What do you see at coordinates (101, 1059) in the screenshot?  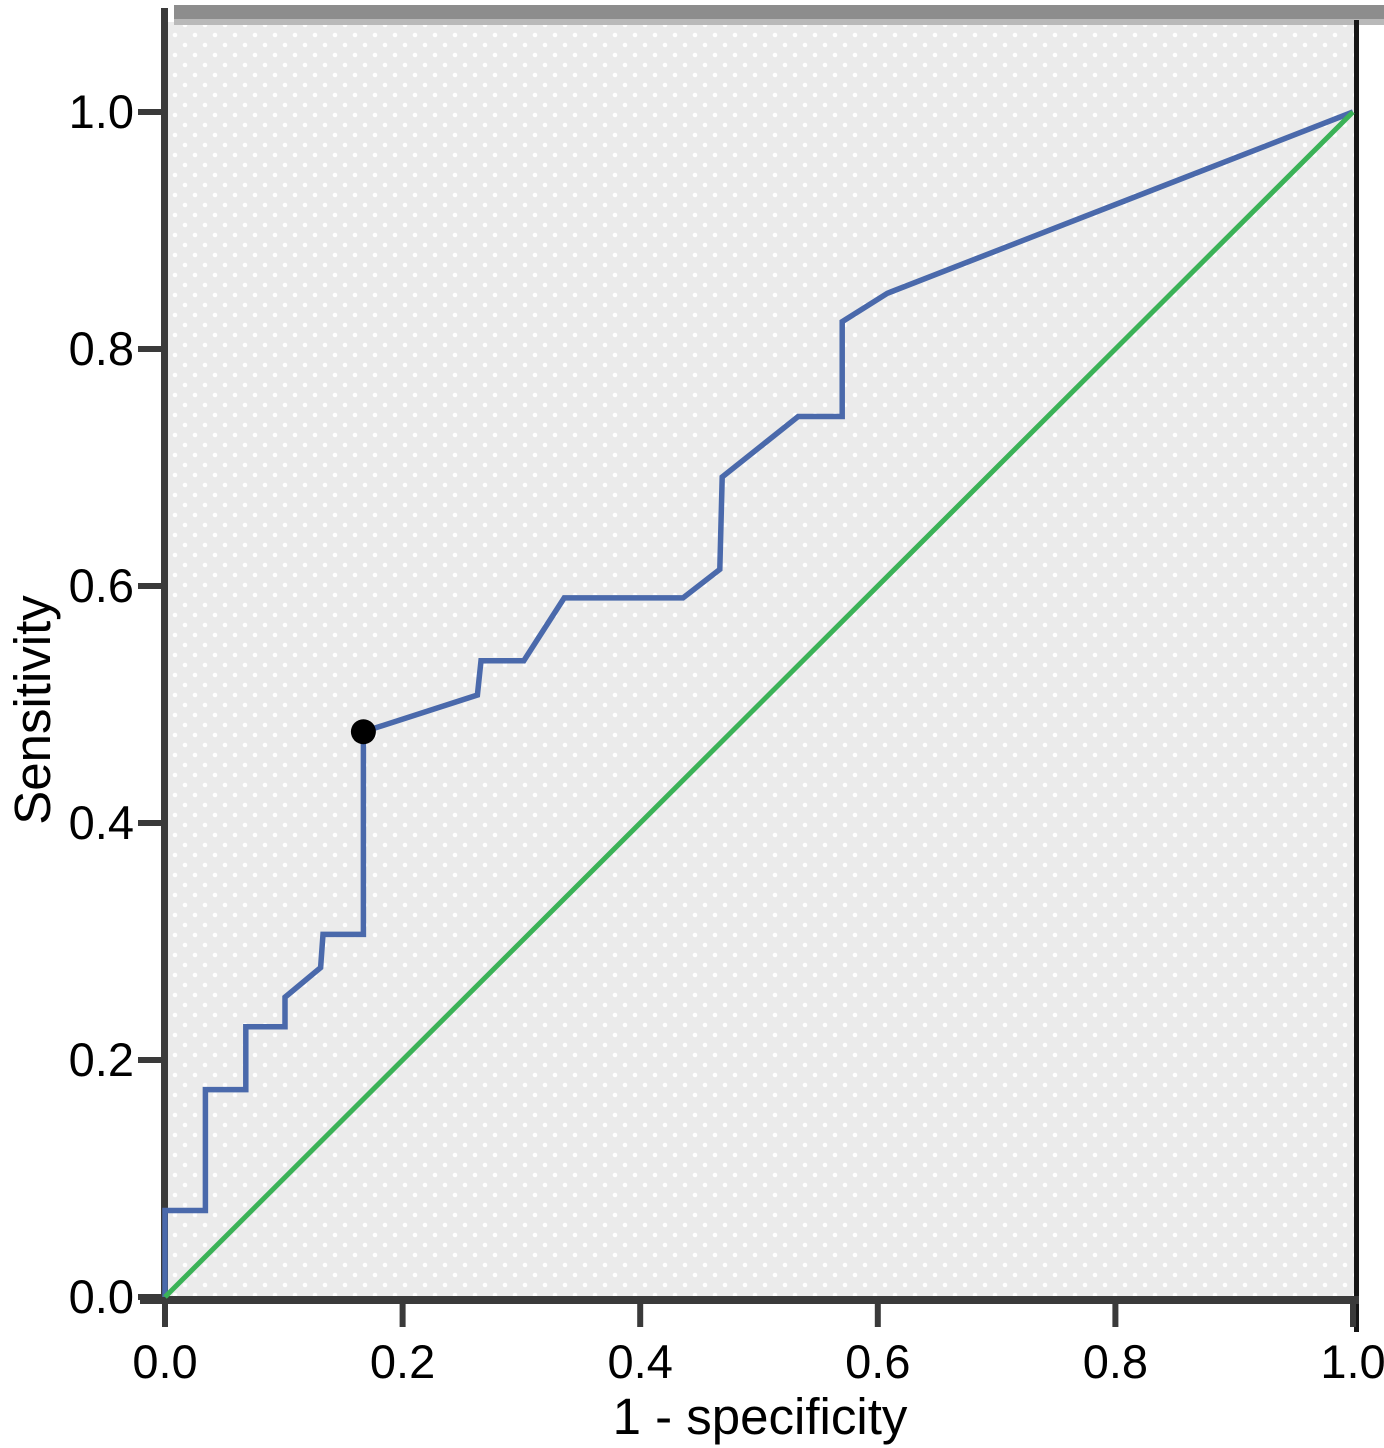 I see `y-tick-label: 0.2` at bounding box center [101, 1059].